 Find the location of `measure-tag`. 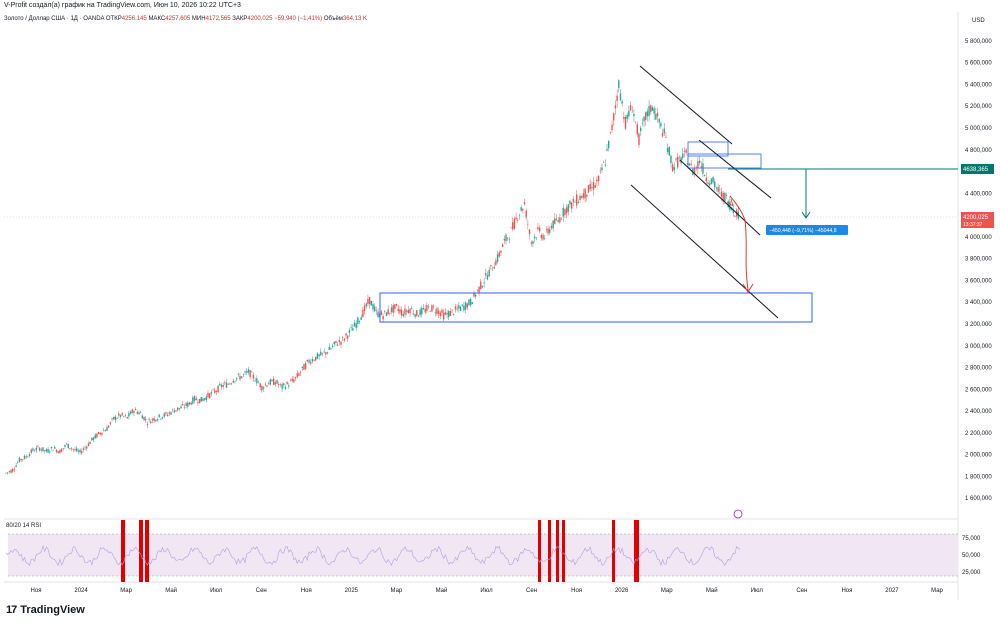

measure-tag is located at coordinates (807, 230).